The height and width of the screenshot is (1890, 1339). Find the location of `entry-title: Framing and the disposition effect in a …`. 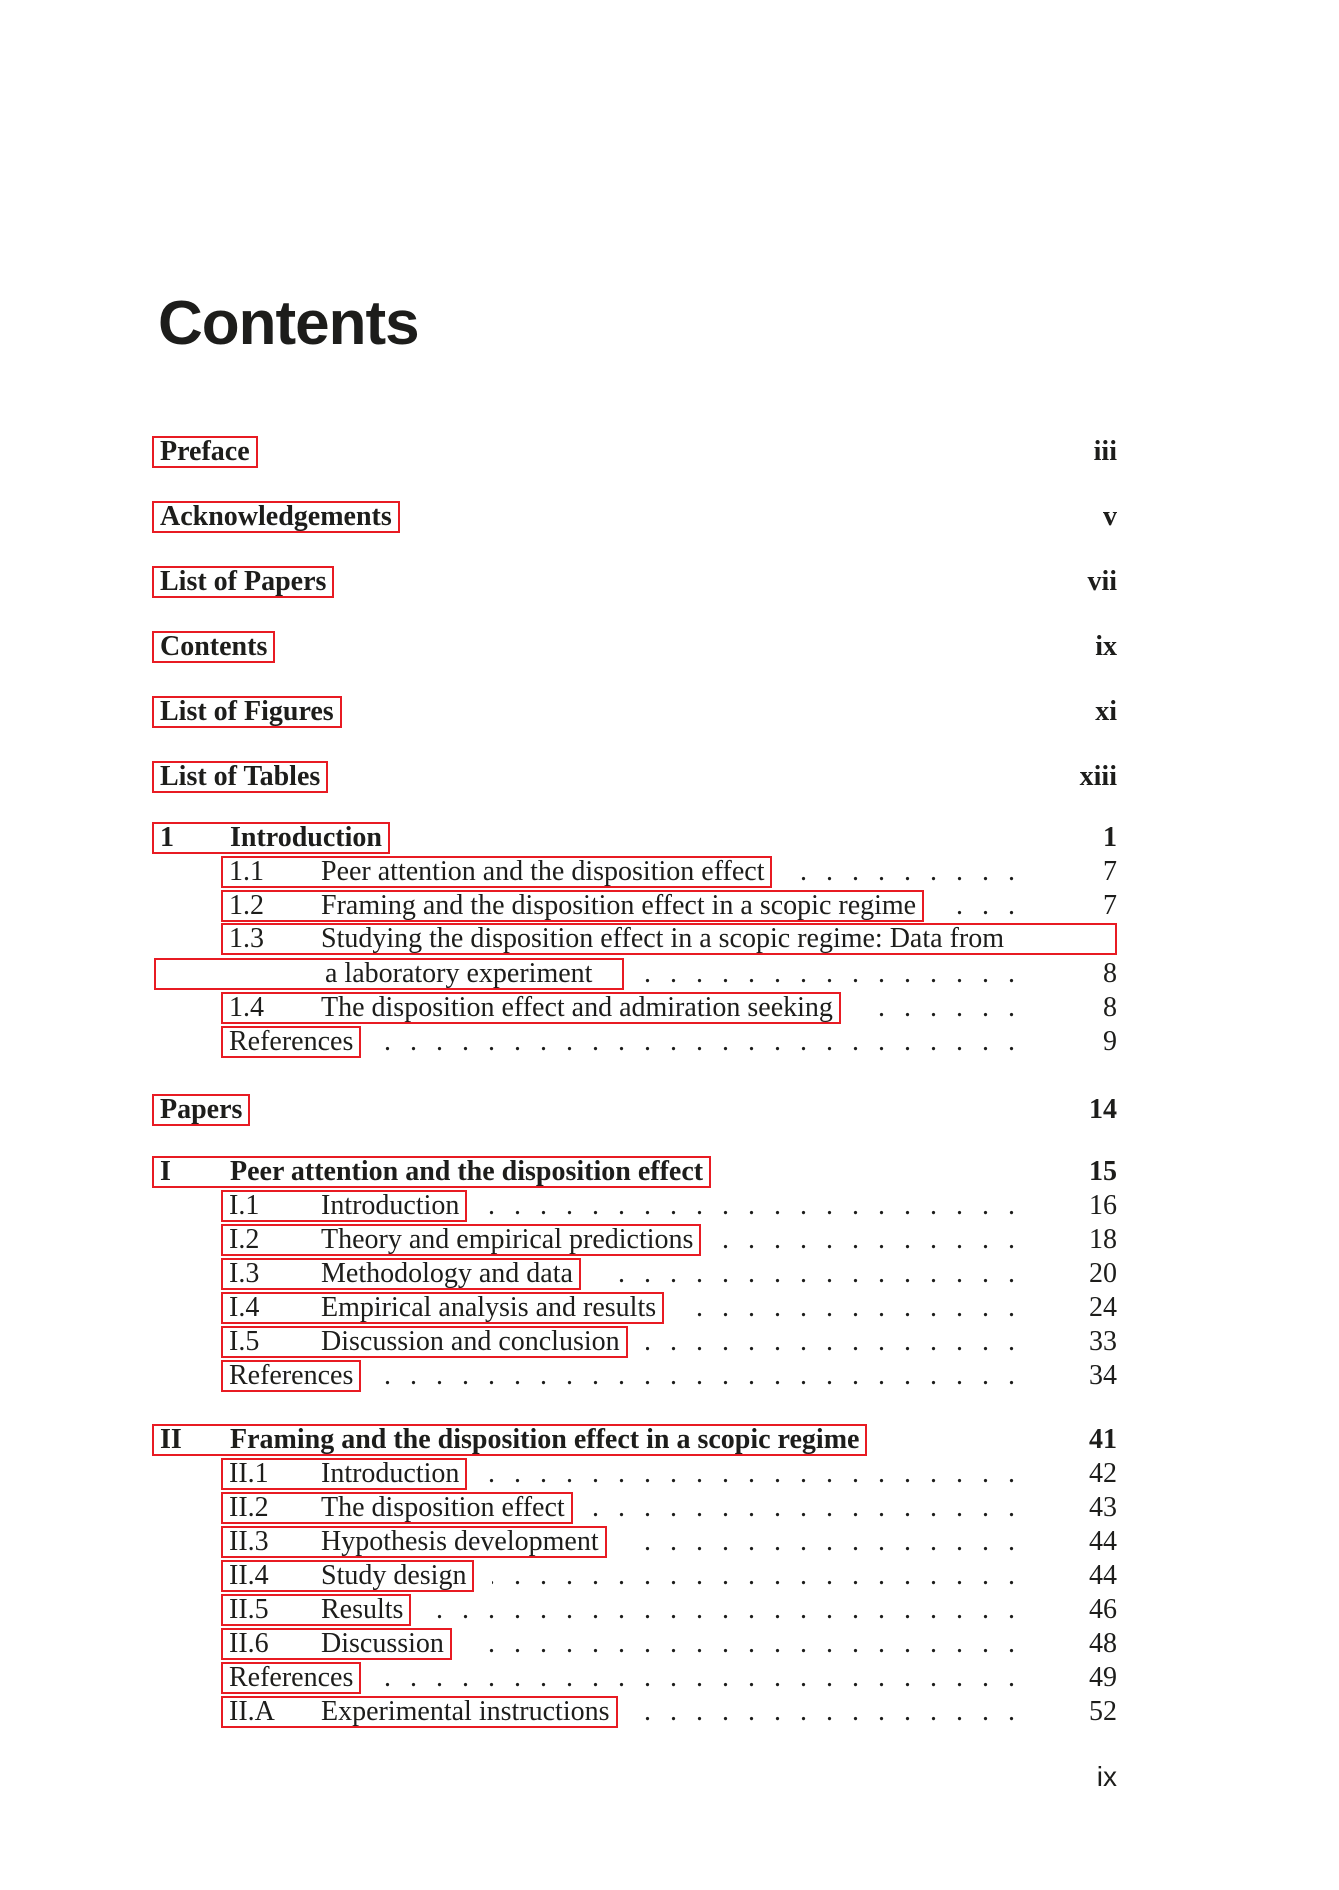

entry-title: Framing and the disposition effect in a … is located at coordinates (545, 1439).